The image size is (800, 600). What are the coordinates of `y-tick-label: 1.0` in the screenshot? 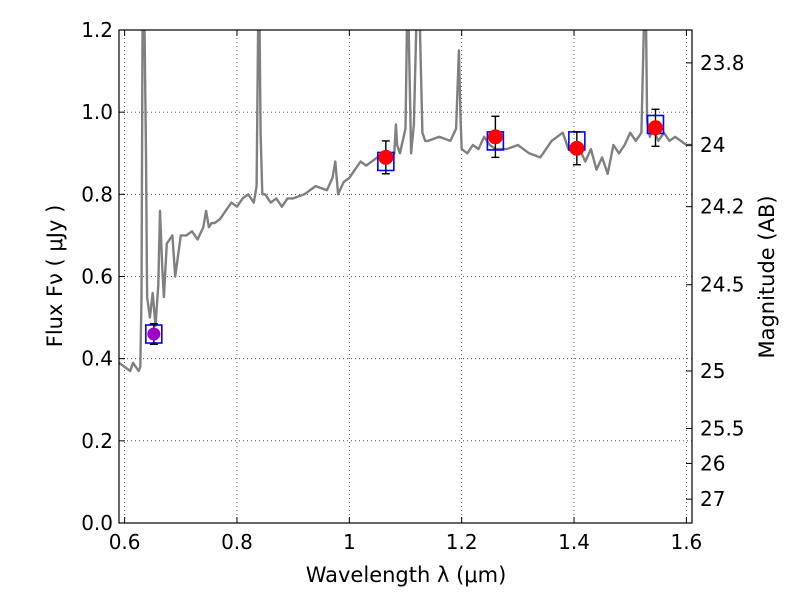 It's located at (97, 112).